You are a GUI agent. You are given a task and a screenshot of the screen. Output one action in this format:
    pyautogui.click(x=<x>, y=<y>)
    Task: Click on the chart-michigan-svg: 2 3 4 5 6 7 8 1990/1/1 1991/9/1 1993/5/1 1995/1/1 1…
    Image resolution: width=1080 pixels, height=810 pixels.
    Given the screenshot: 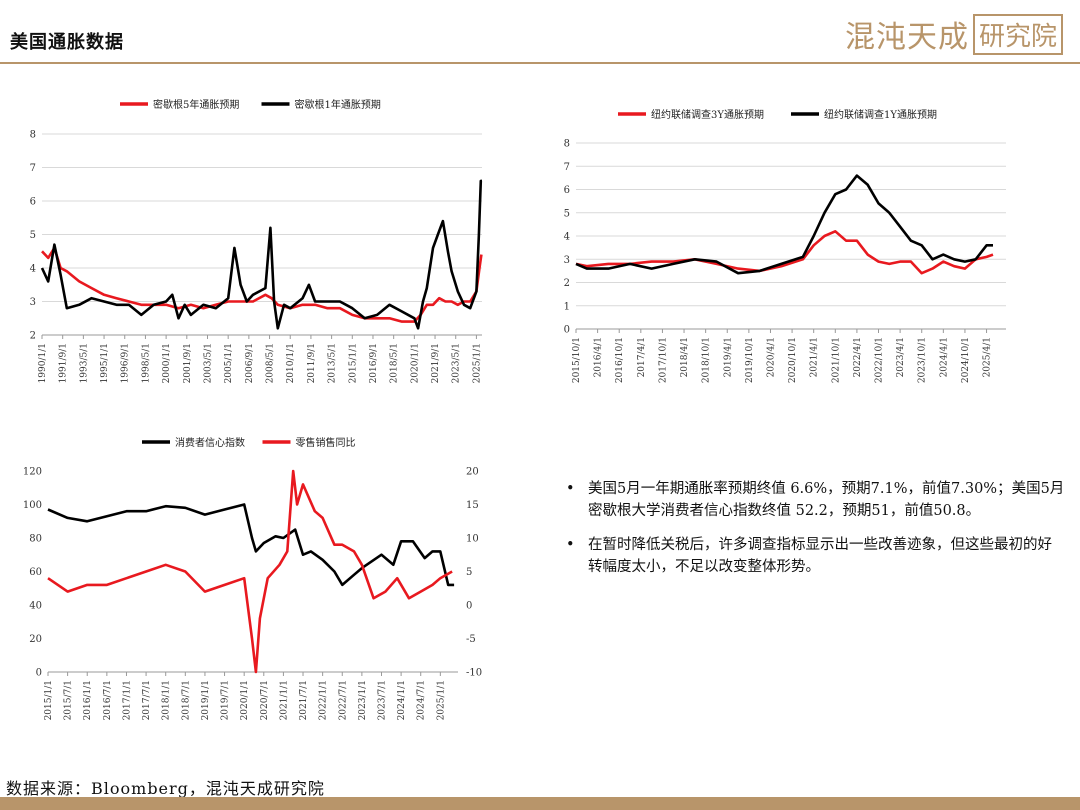 What is the action you would take?
    pyautogui.click(x=256, y=240)
    